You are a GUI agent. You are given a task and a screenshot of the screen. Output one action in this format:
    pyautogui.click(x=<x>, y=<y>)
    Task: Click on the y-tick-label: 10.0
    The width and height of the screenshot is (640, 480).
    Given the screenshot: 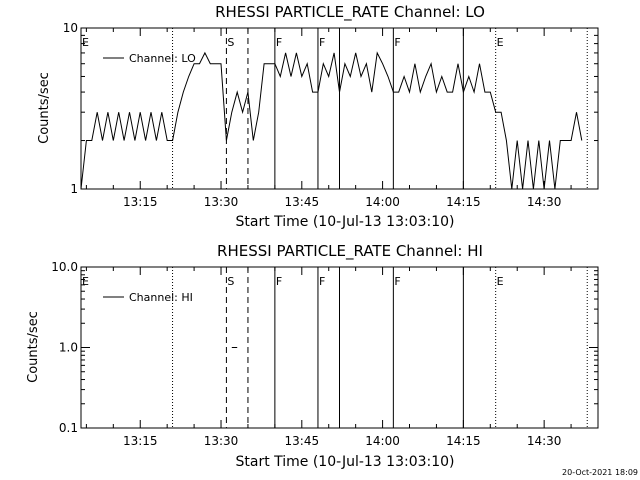 What is the action you would take?
    pyautogui.click(x=64, y=267)
    